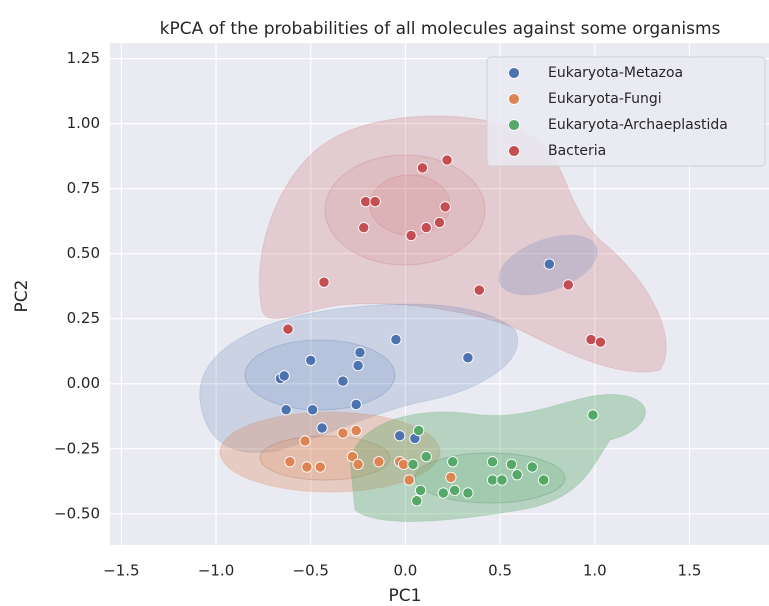  Describe the element at coordinates (83, 383) in the screenshot. I see `y-tick-label: 0.00` at that location.